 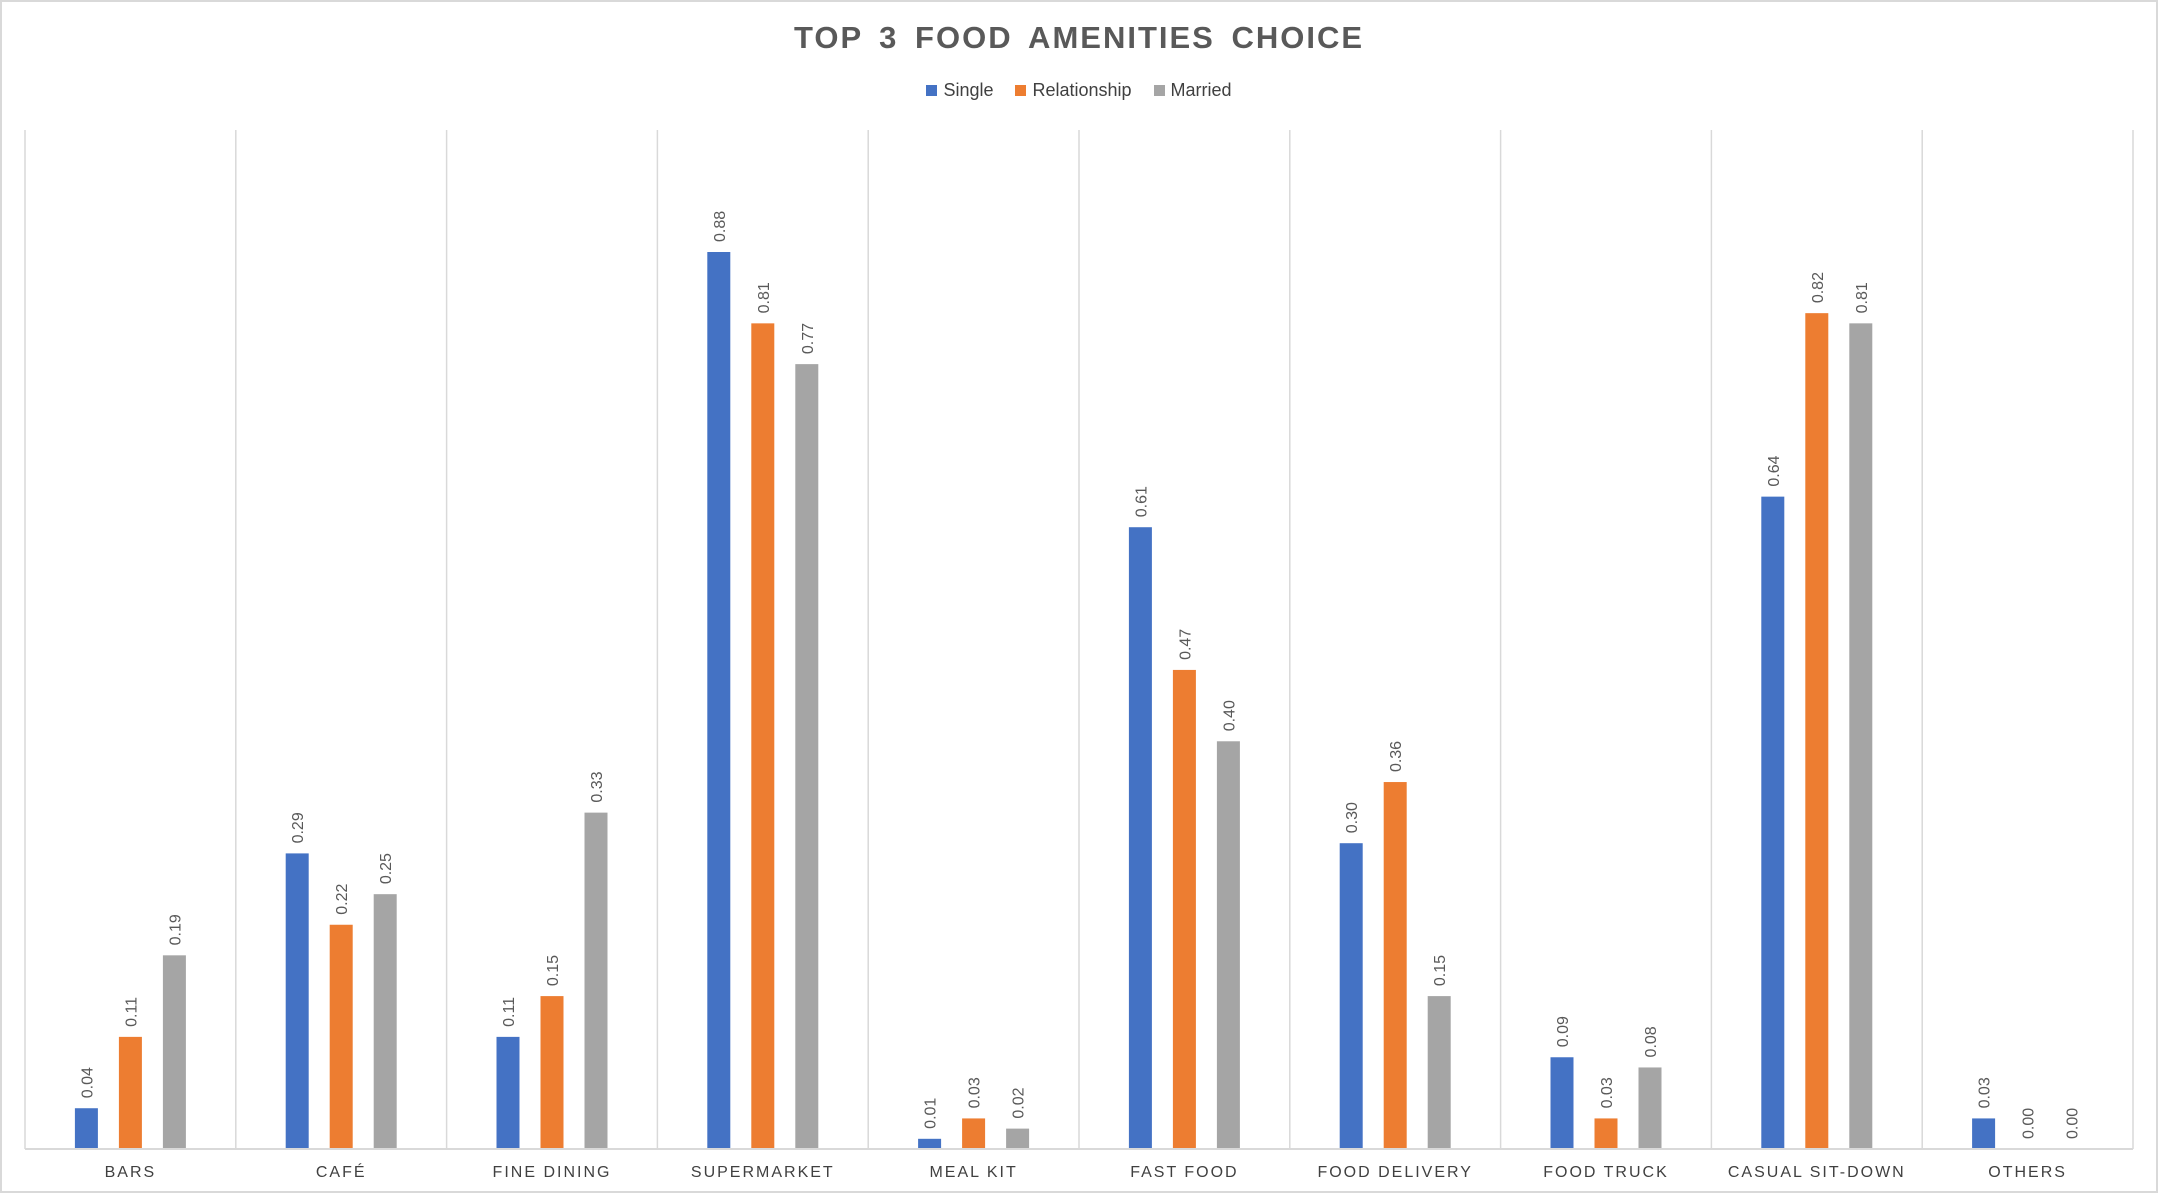 What do you see at coordinates (764, 297) in the screenshot?
I see `data-label-relationship: 0.81` at bounding box center [764, 297].